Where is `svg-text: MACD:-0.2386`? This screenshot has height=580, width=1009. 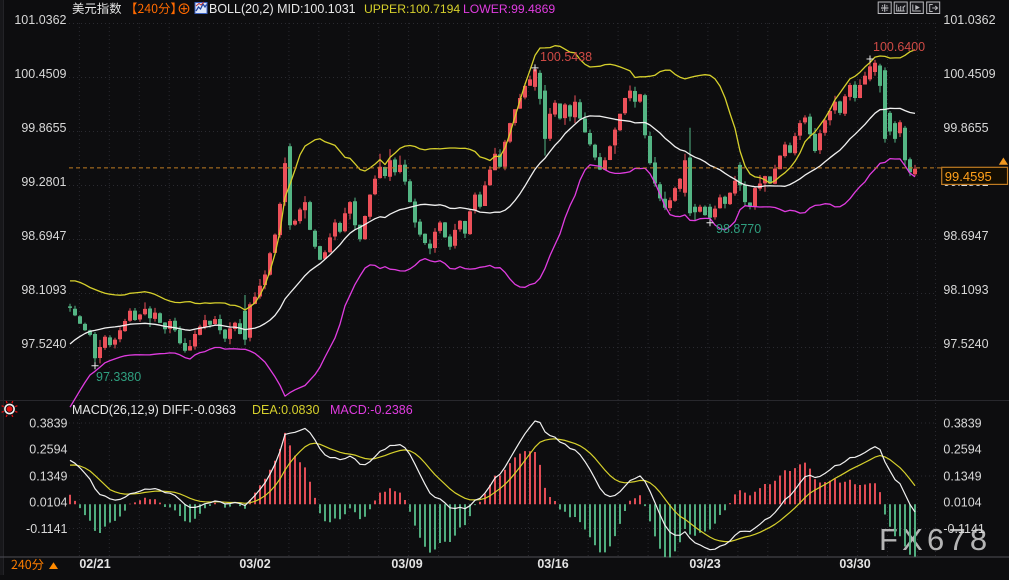 svg-text: MACD:-0.2386 is located at coordinates (371, 410).